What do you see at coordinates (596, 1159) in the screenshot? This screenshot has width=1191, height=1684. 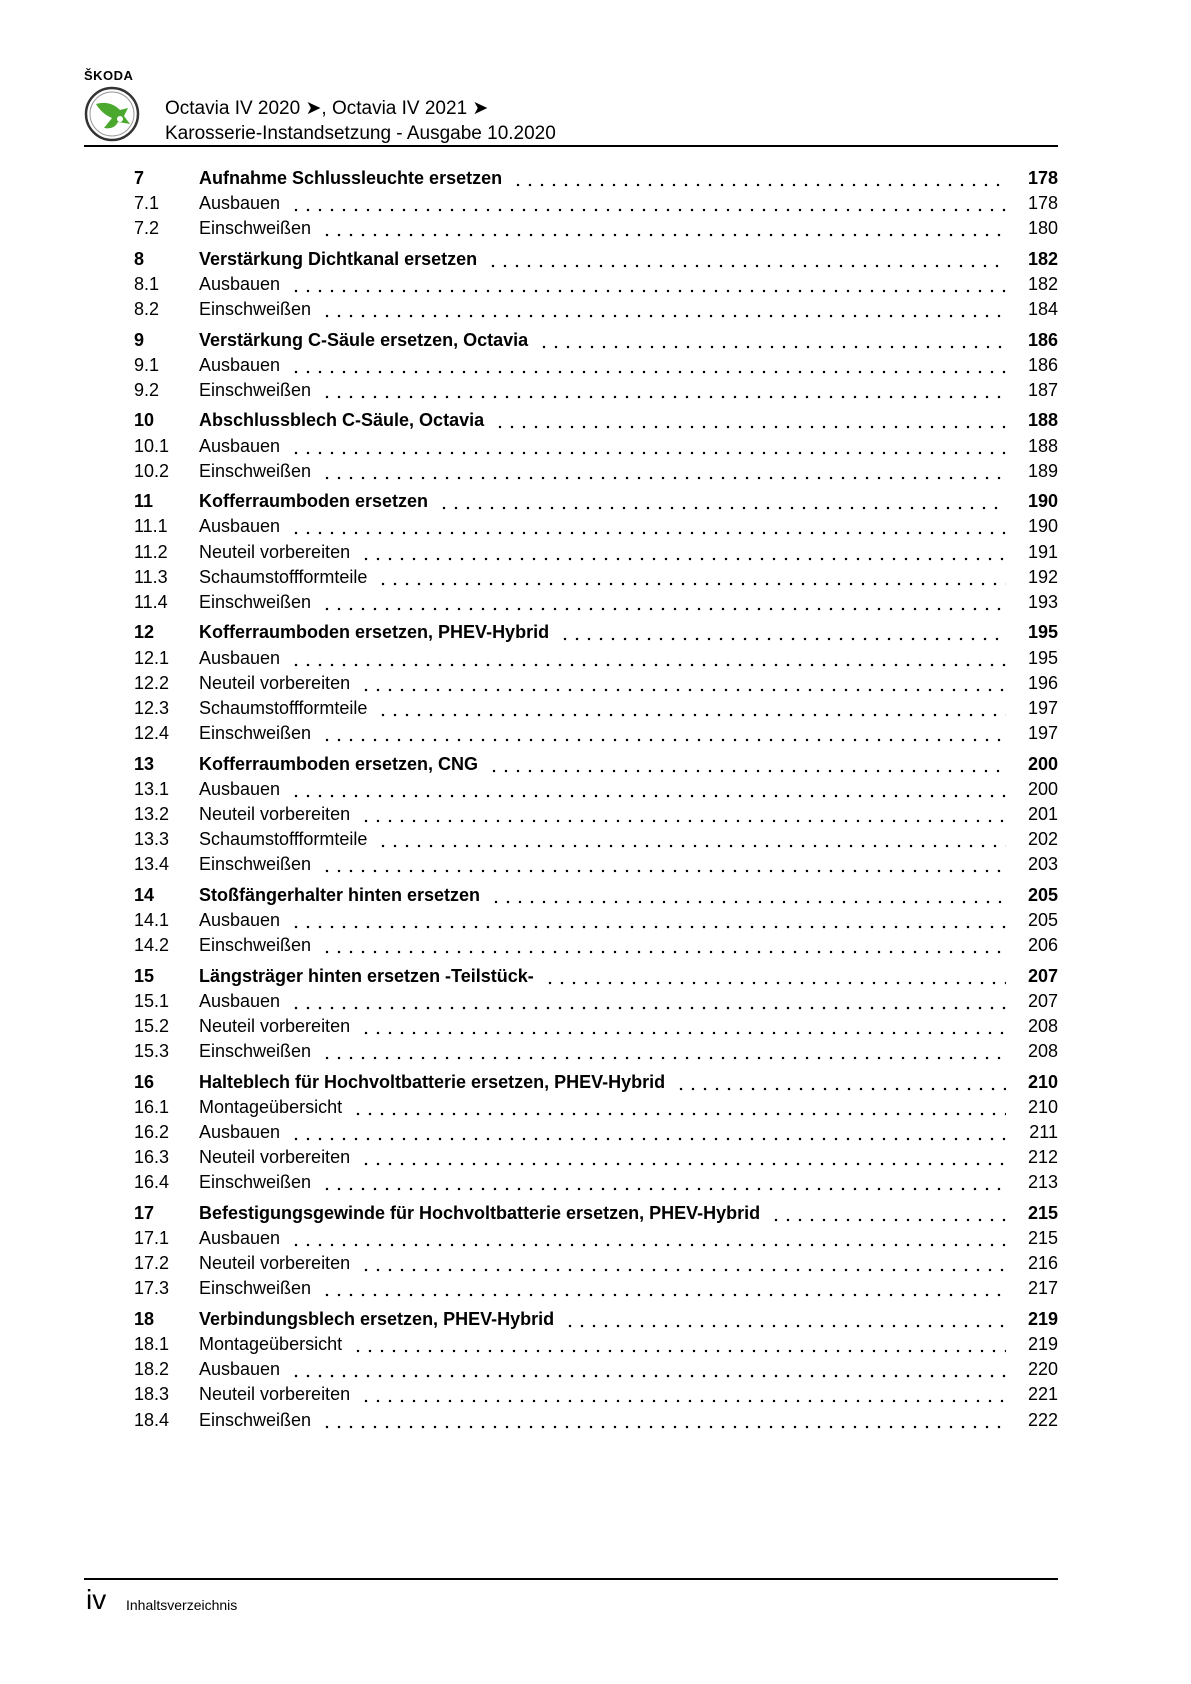 I see `toc-section-entry: 16.3 Neuteil vorbereiten 212` at bounding box center [596, 1159].